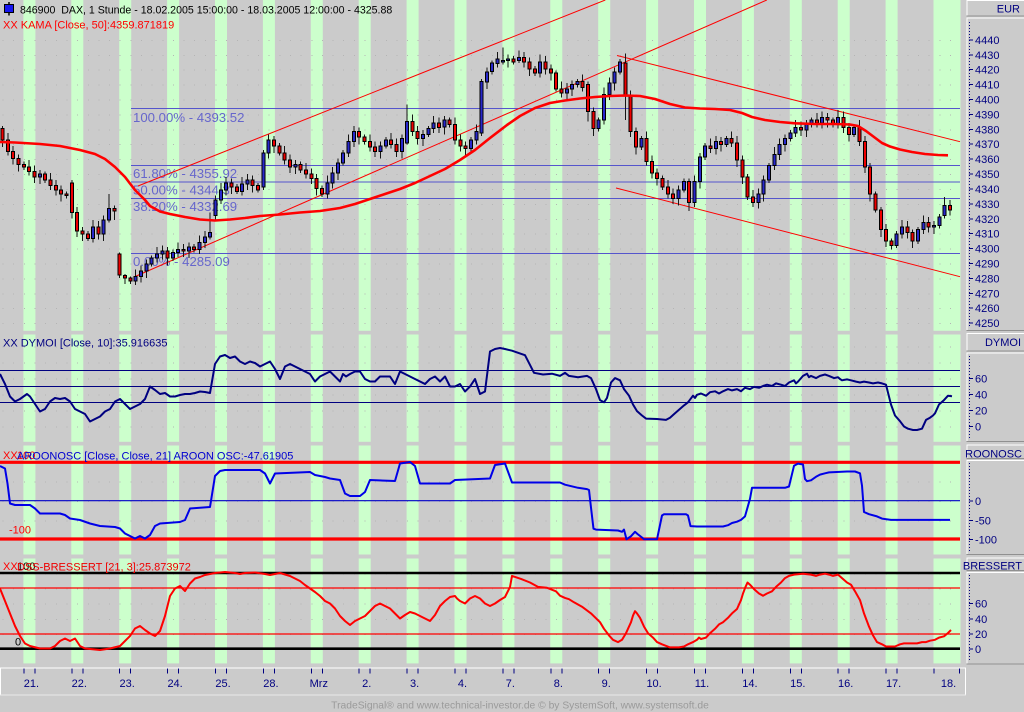 The image size is (1024, 712). I want to click on svg-text: BRESSERT, so click(992, 567).